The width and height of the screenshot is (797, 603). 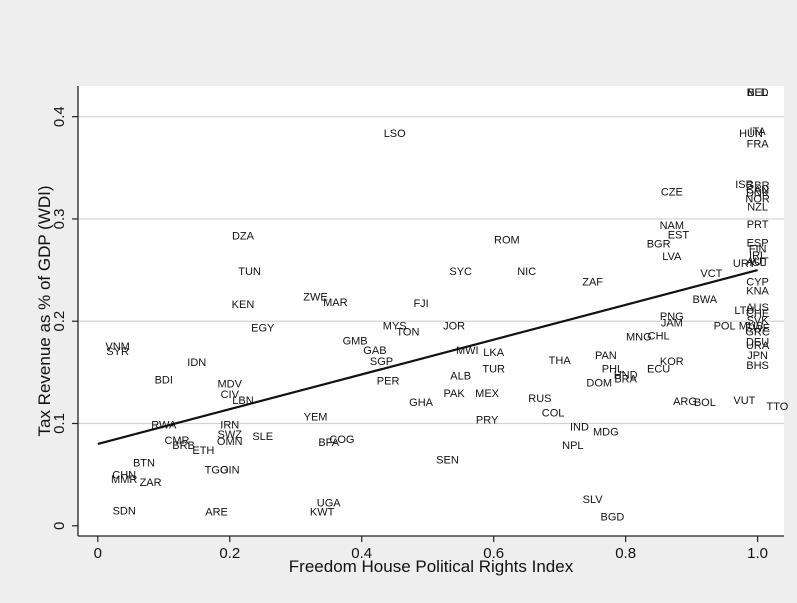 I want to click on point-label: VCT, so click(x=711, y=274).